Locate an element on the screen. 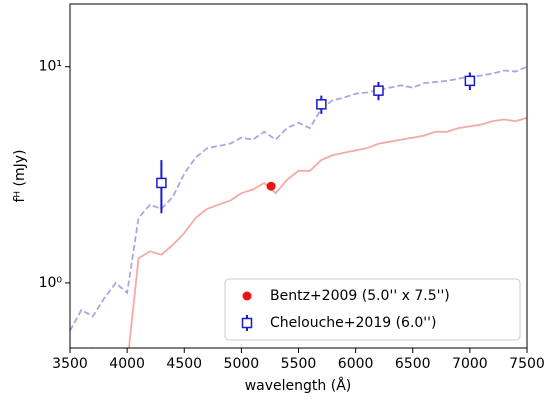 The image size is (550, 404). x-tick-label: 4000 is located at coordinates (127, 364).